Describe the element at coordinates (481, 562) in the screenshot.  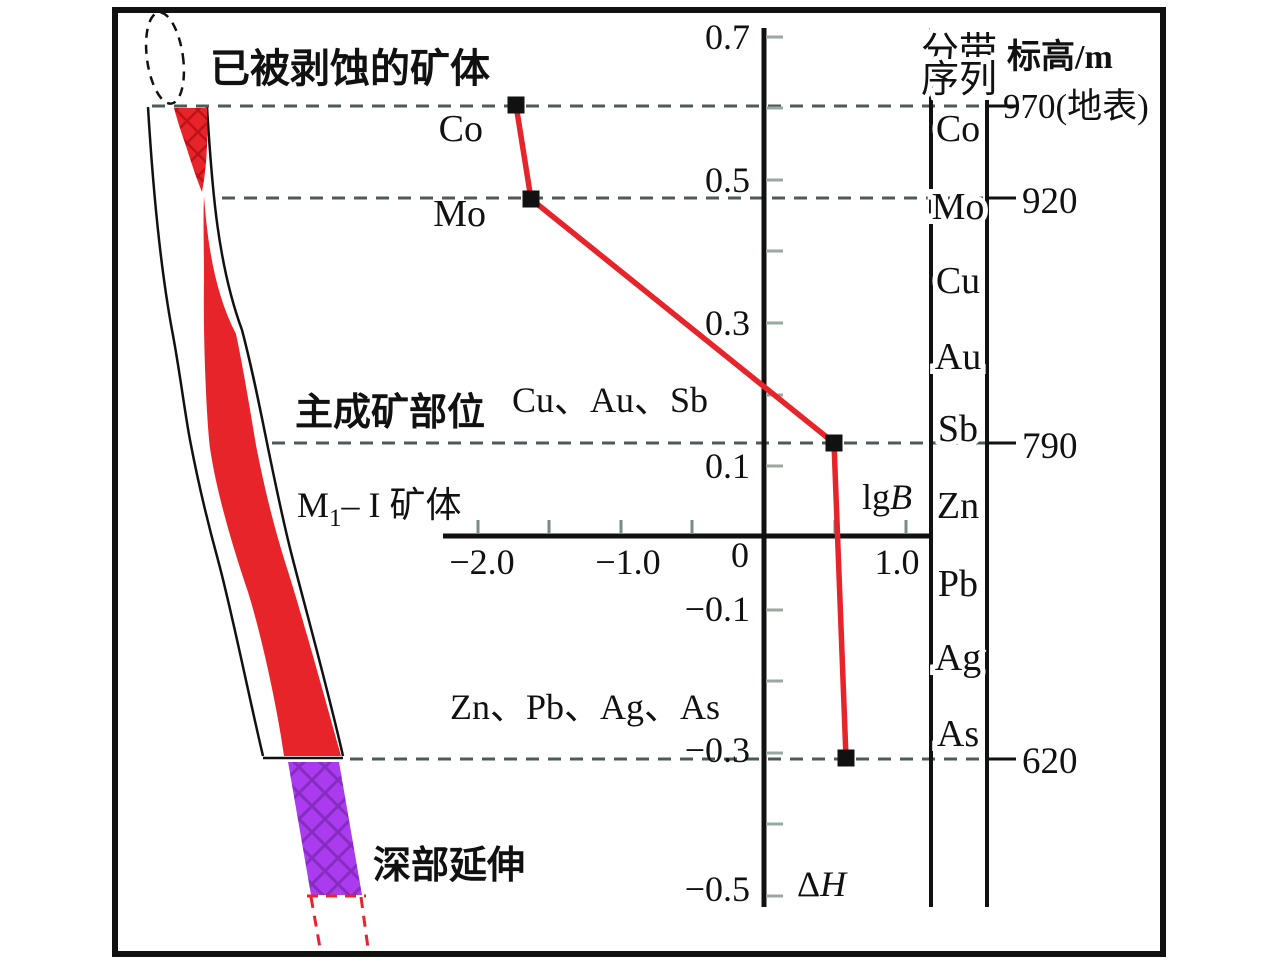
I see `x-tick--2.0: −2.0` at that location.